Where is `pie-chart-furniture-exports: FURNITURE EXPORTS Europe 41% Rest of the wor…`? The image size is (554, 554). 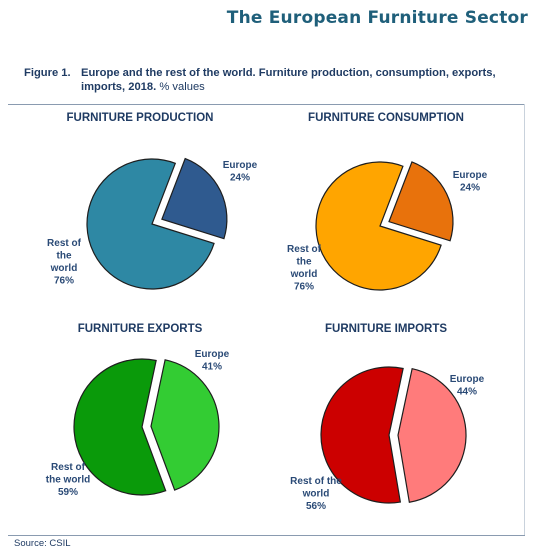 pie-chart-furniture-exports: FURNITURE EXPORTS Europe 41% Rest of the wor… is located at coordinates (138, 410).